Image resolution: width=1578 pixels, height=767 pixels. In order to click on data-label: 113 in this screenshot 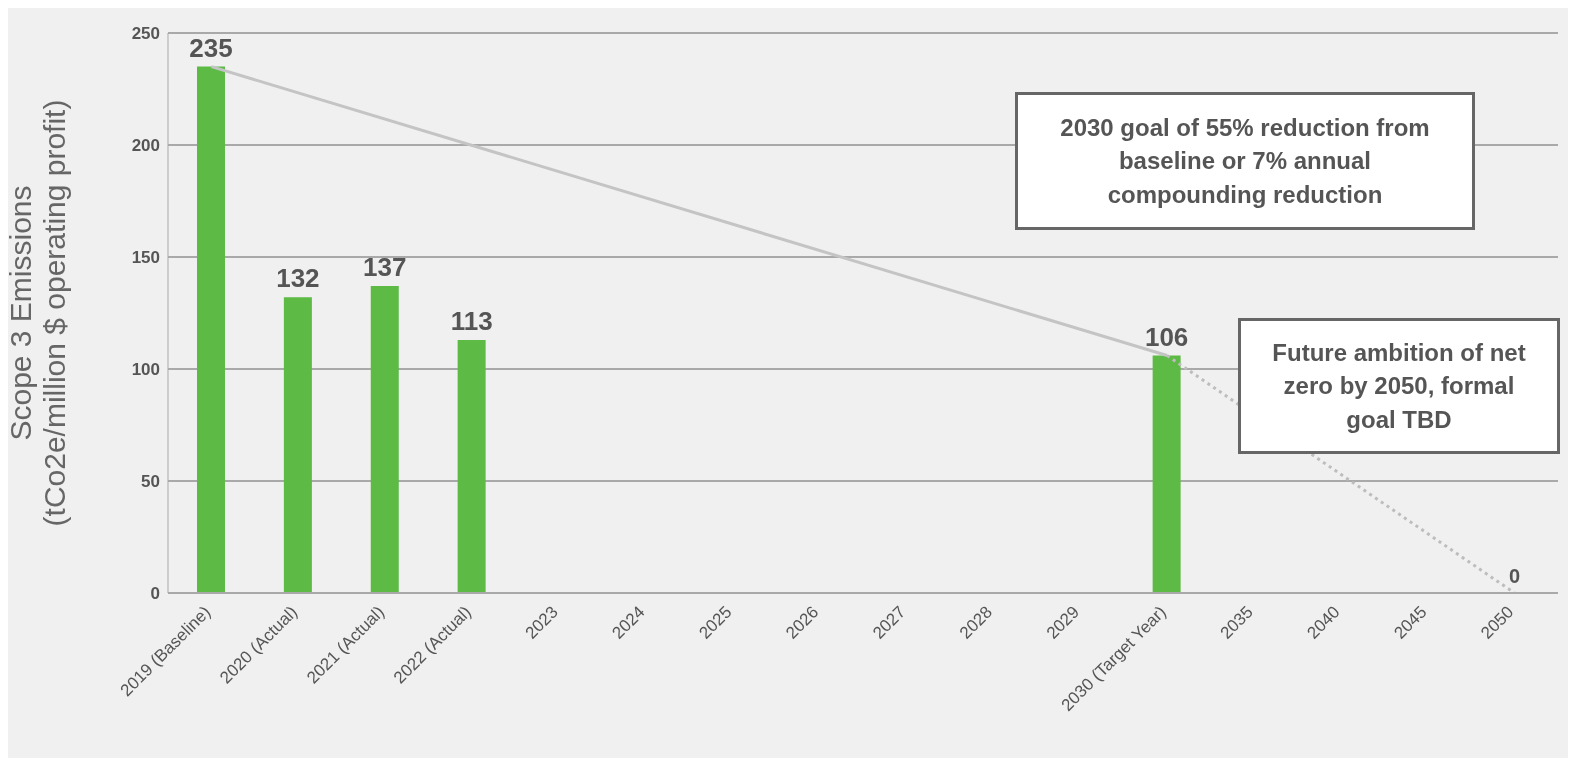, I will do `click(471, 320)`.